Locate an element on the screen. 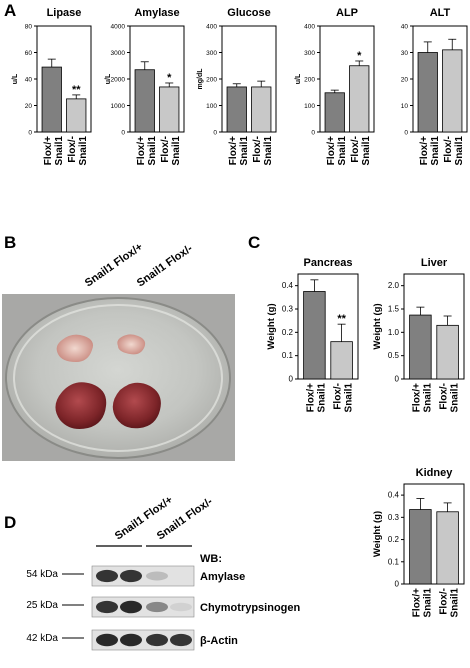 The height and width of the screenshot is (668, 470). amylase-ytick-label: 1000 is located at coordinates (118, 106).